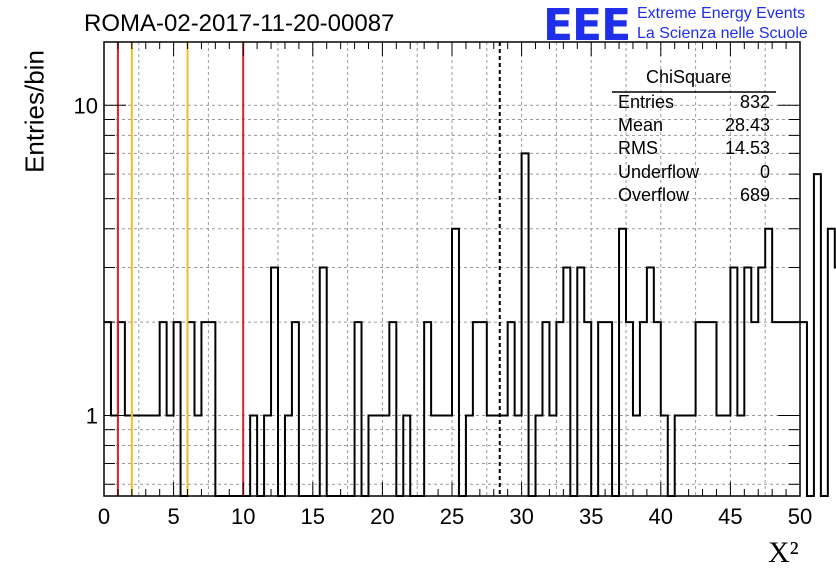 This screenshot has width=836, height=572. I want to click on logo-line-1: Extreme Energy Events, so click(721, 13).